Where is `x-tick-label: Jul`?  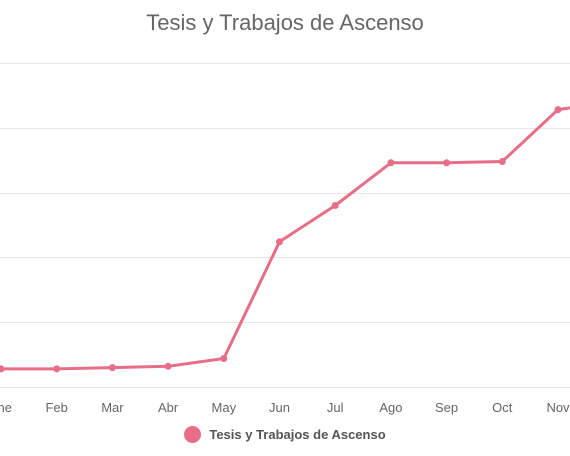
x-tick-label: Jul is located at coordinates (335, 407).